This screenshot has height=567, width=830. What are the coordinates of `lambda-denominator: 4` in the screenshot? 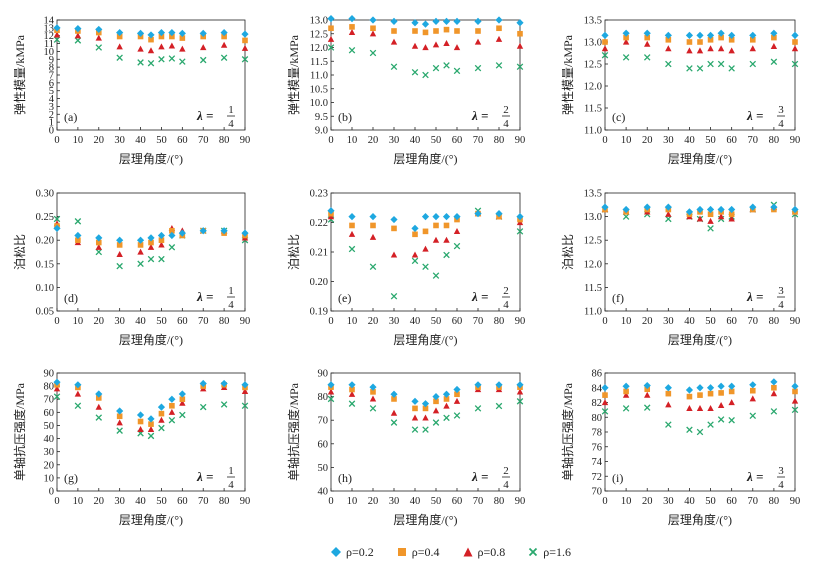 It's located at (231, 305).